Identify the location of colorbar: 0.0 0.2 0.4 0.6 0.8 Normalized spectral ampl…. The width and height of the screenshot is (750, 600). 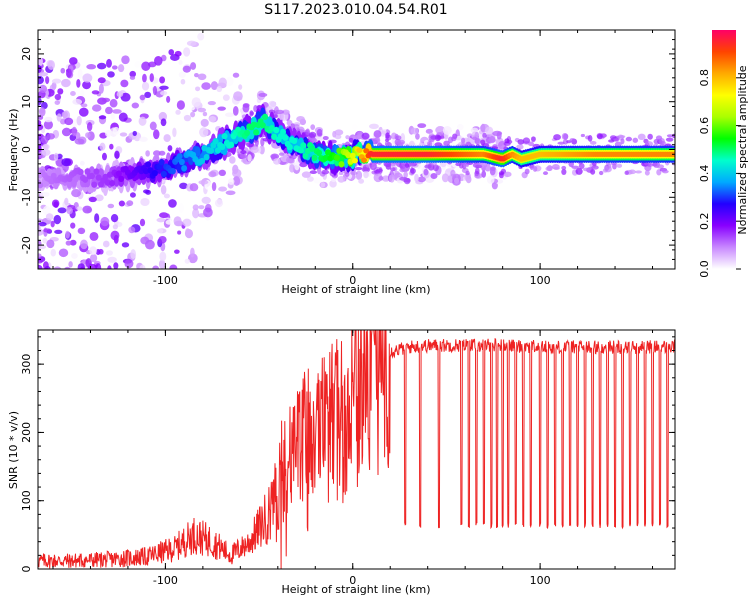
(723, 154).